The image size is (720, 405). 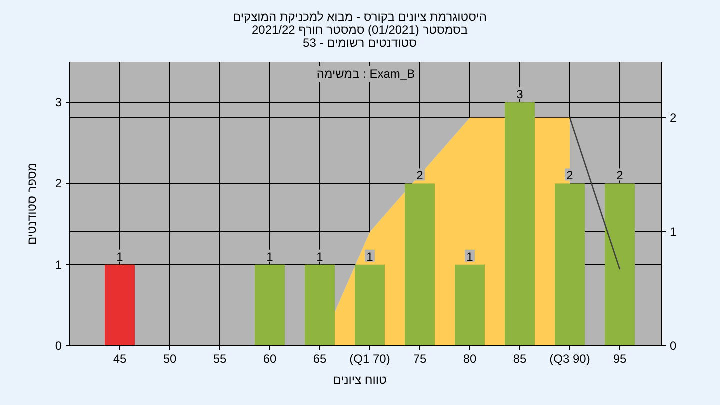 What do you see at coordinates (673, 117) in the screenshot?
I see `y2-tick-label: 2` at bounding box center [673, 117].